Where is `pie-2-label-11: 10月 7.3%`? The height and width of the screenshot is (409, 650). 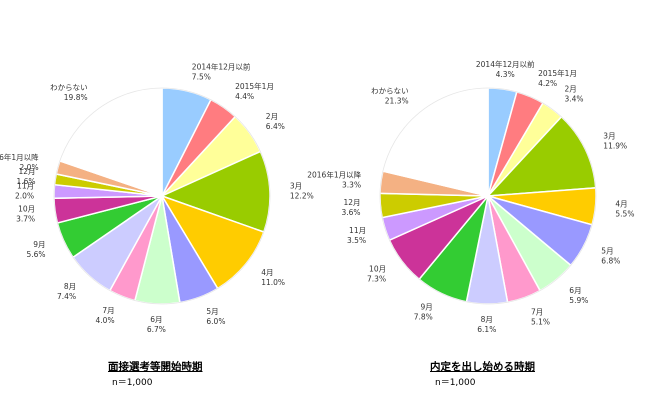 pie-2-label-11: 10月 7.3% is located at coordinates (376, 274).